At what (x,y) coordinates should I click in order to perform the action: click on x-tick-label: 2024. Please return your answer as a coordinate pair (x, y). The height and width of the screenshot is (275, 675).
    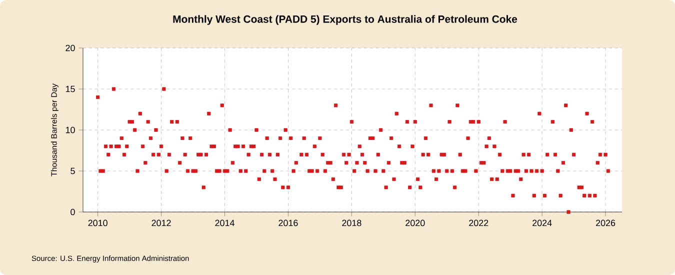
    Looking at the image, I should click on (542, 223).